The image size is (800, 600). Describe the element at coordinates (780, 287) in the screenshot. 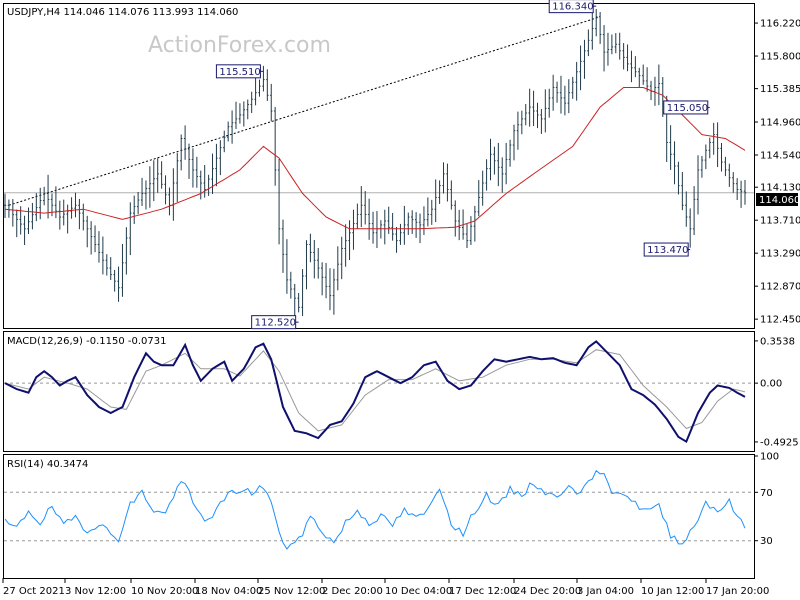

I see `price-y-tick-label: 112.870` at that location.